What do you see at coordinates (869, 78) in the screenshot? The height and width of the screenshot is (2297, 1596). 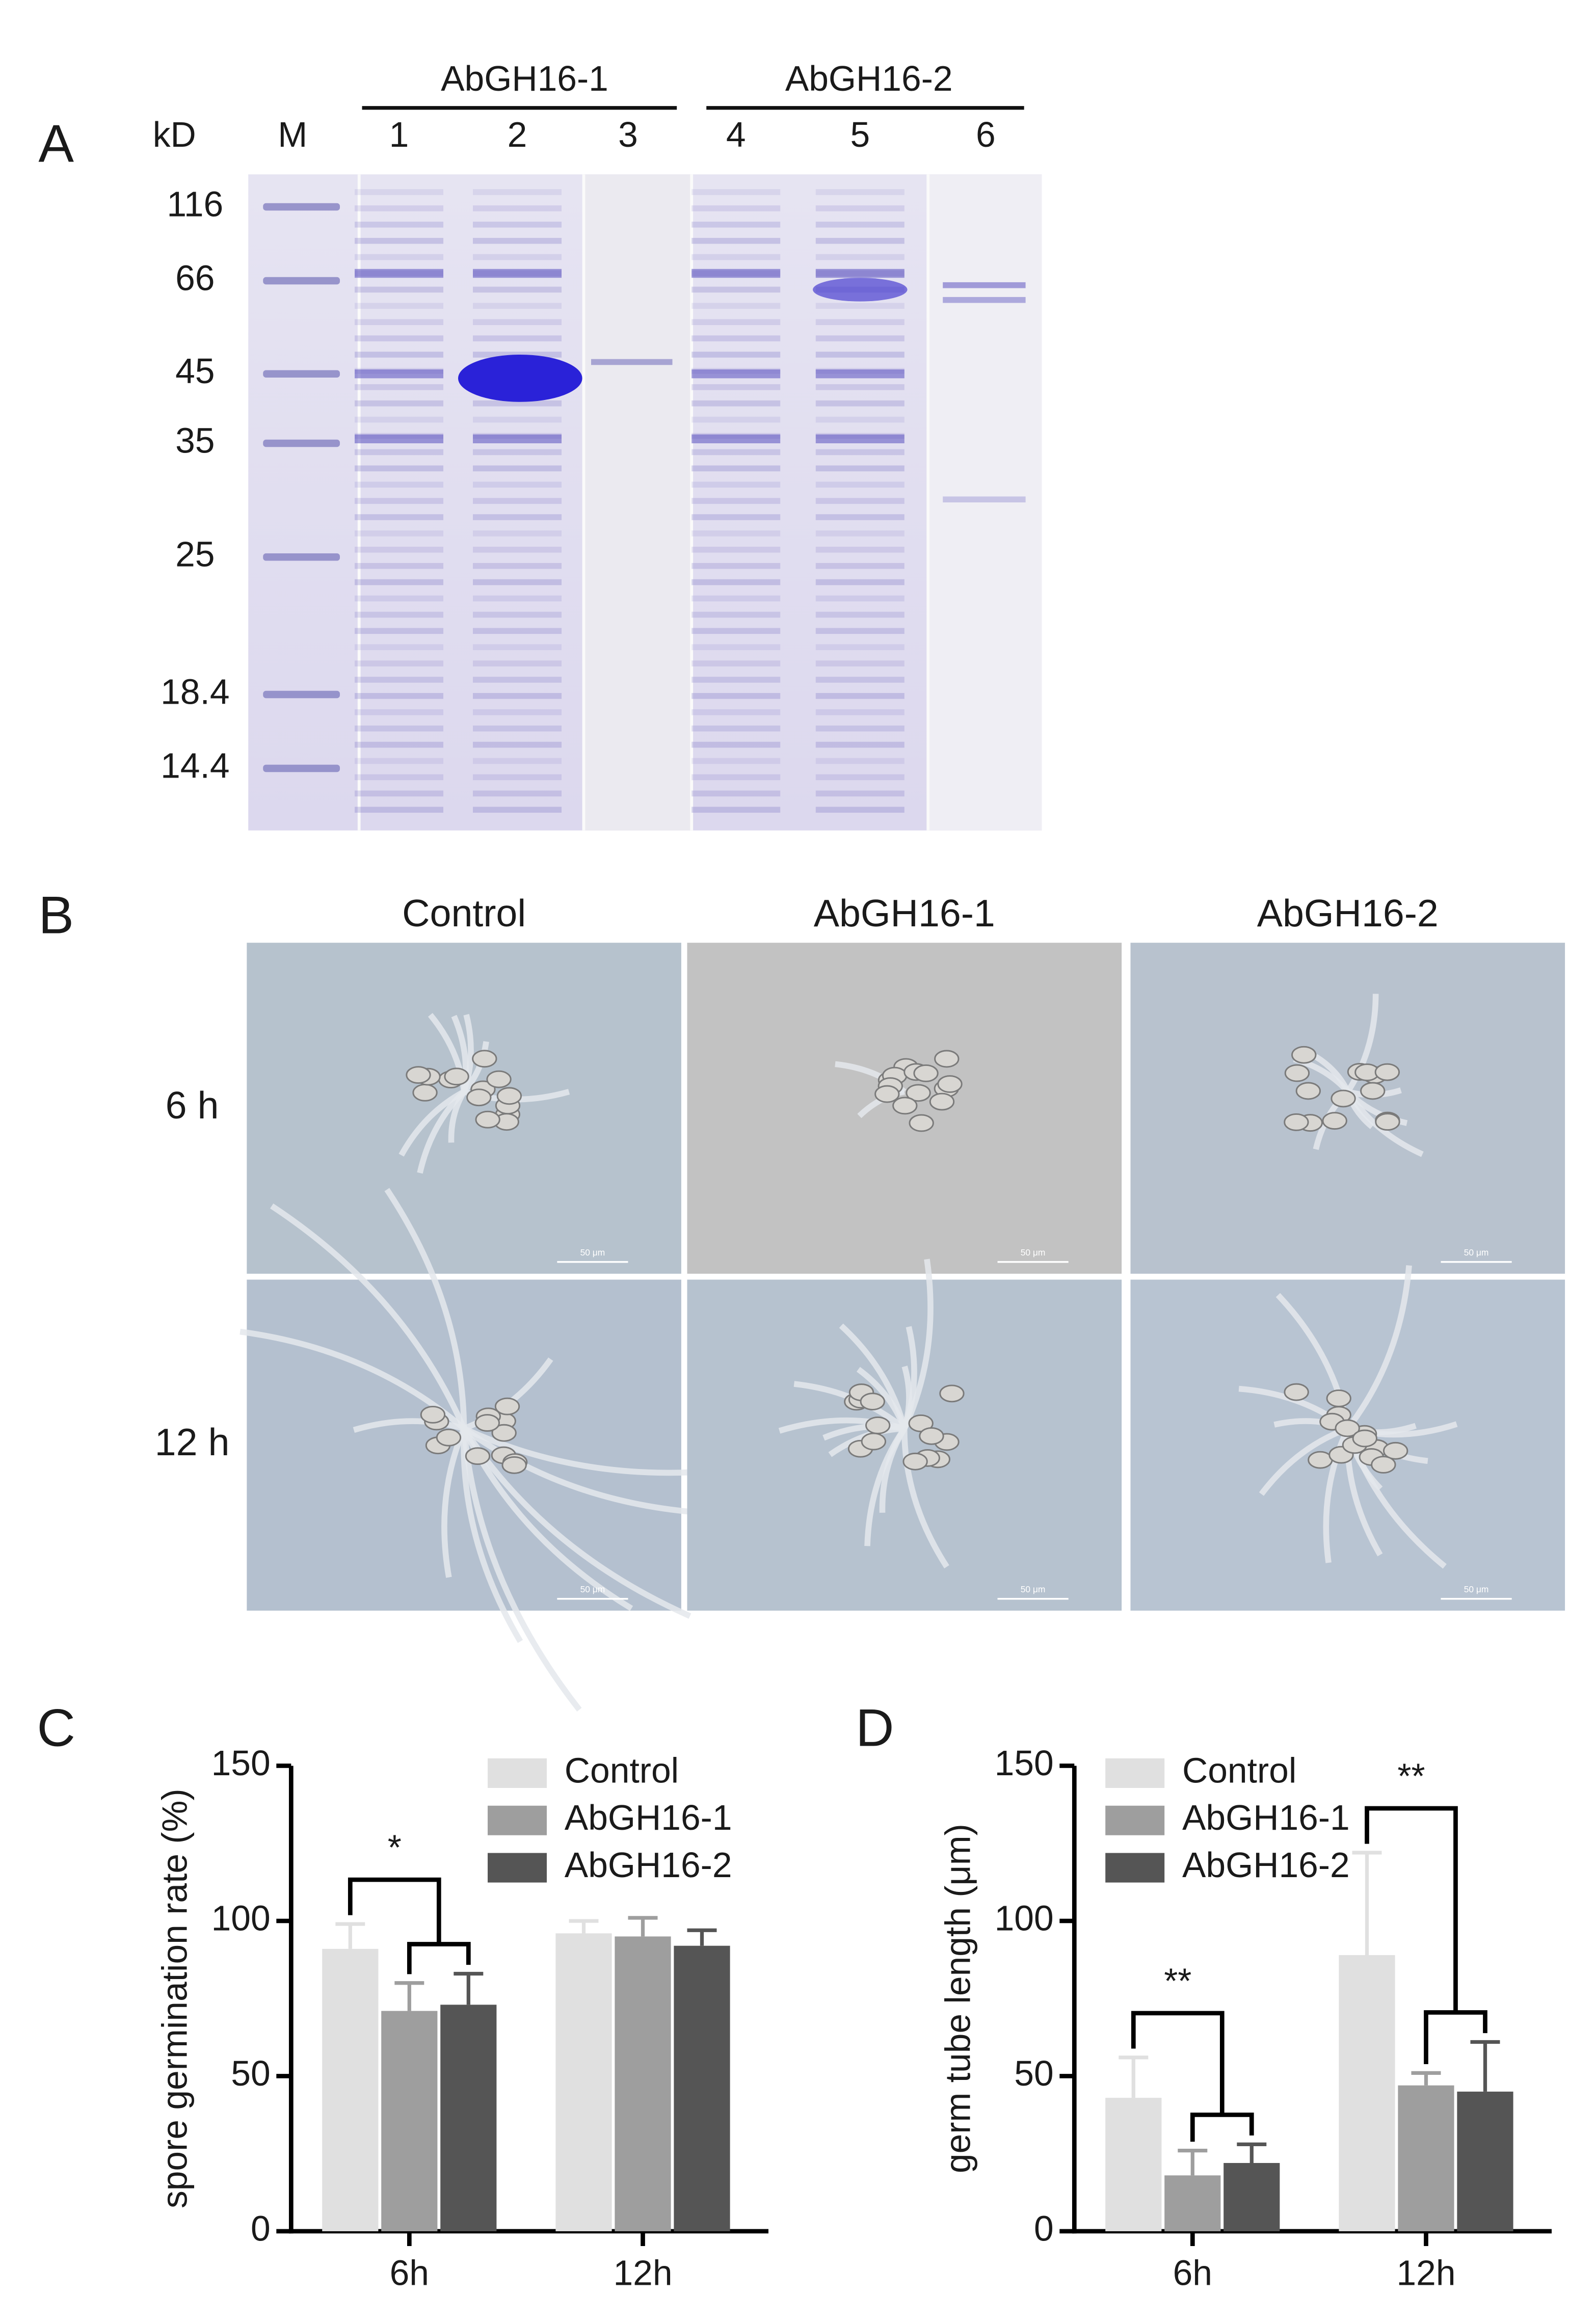 I see `lane-group-label: AbGH16-2` at bounding box center [869, 78].